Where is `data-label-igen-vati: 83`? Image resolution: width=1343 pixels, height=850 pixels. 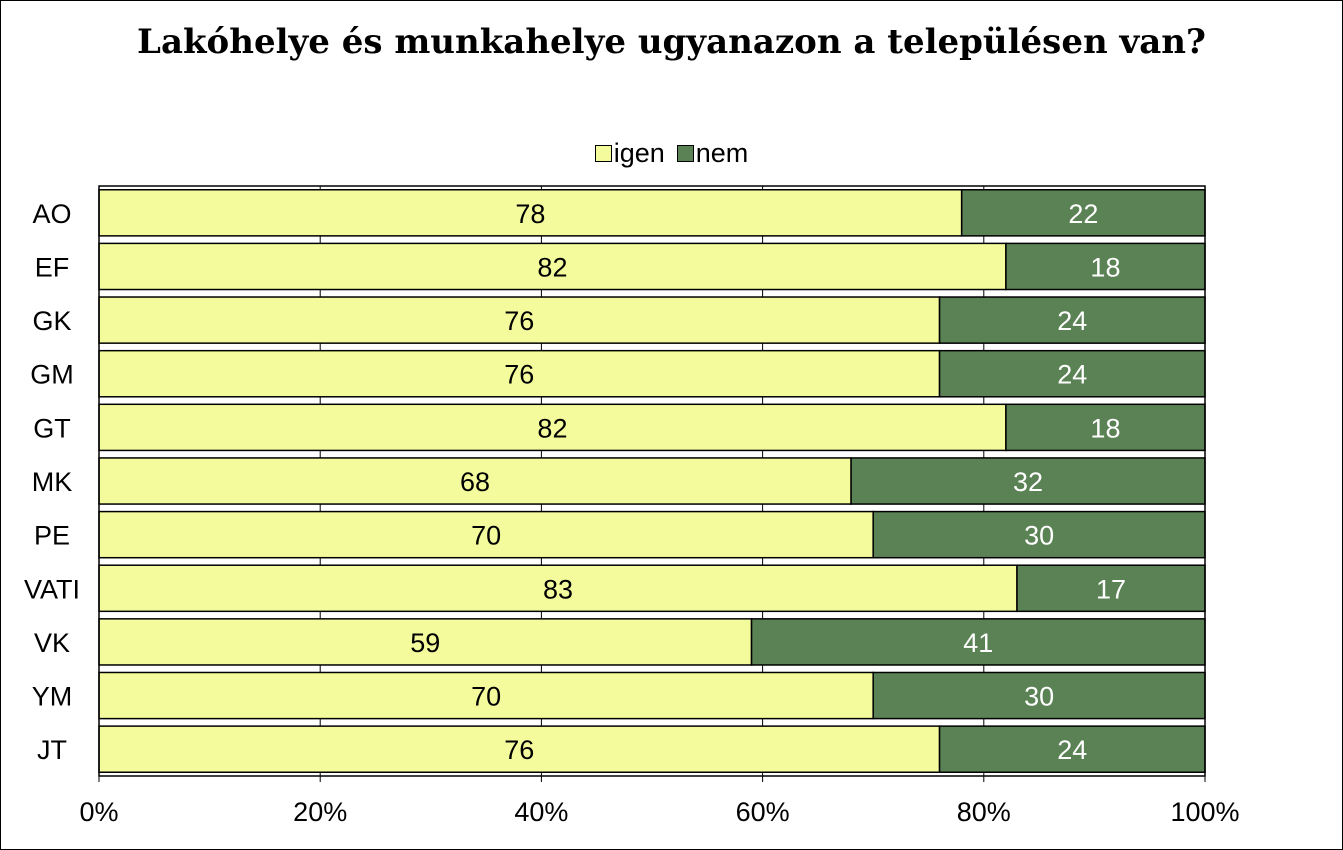 data-label-igen-vati: 83 is located at coordinates (558, 589).